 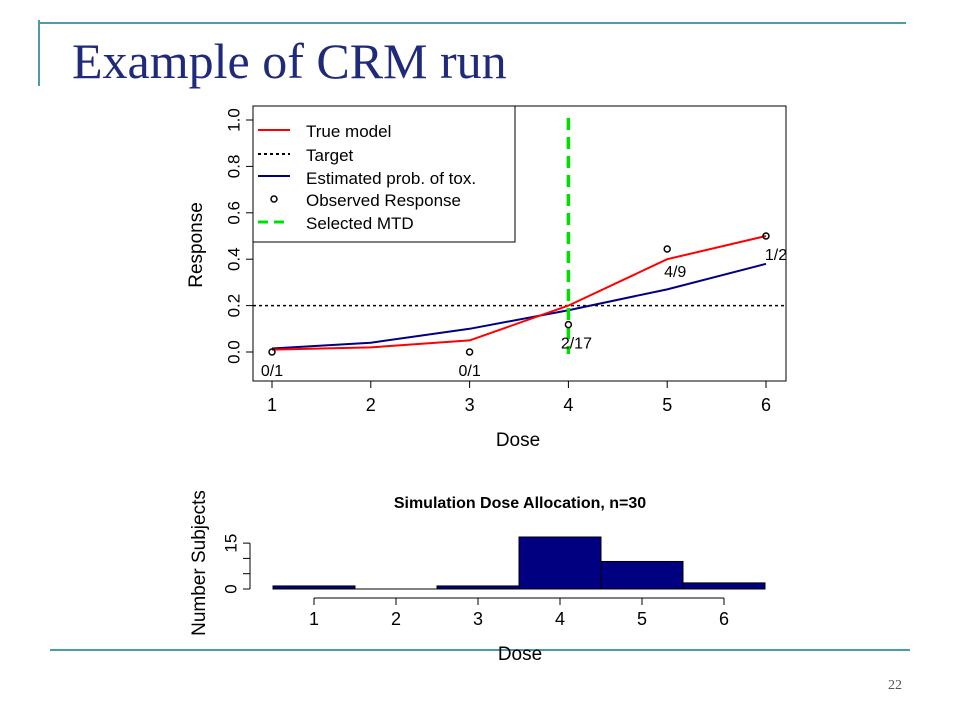 I want to click on histogram-x-tick-label: 1, so click(x=314, y=619).